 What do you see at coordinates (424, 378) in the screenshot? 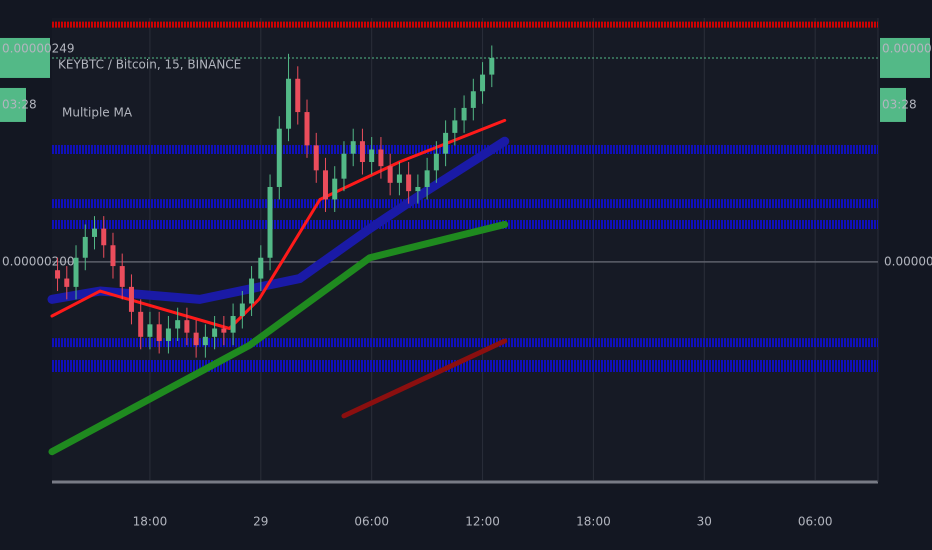
I see `moving-average` at bounding box center [424, 378].